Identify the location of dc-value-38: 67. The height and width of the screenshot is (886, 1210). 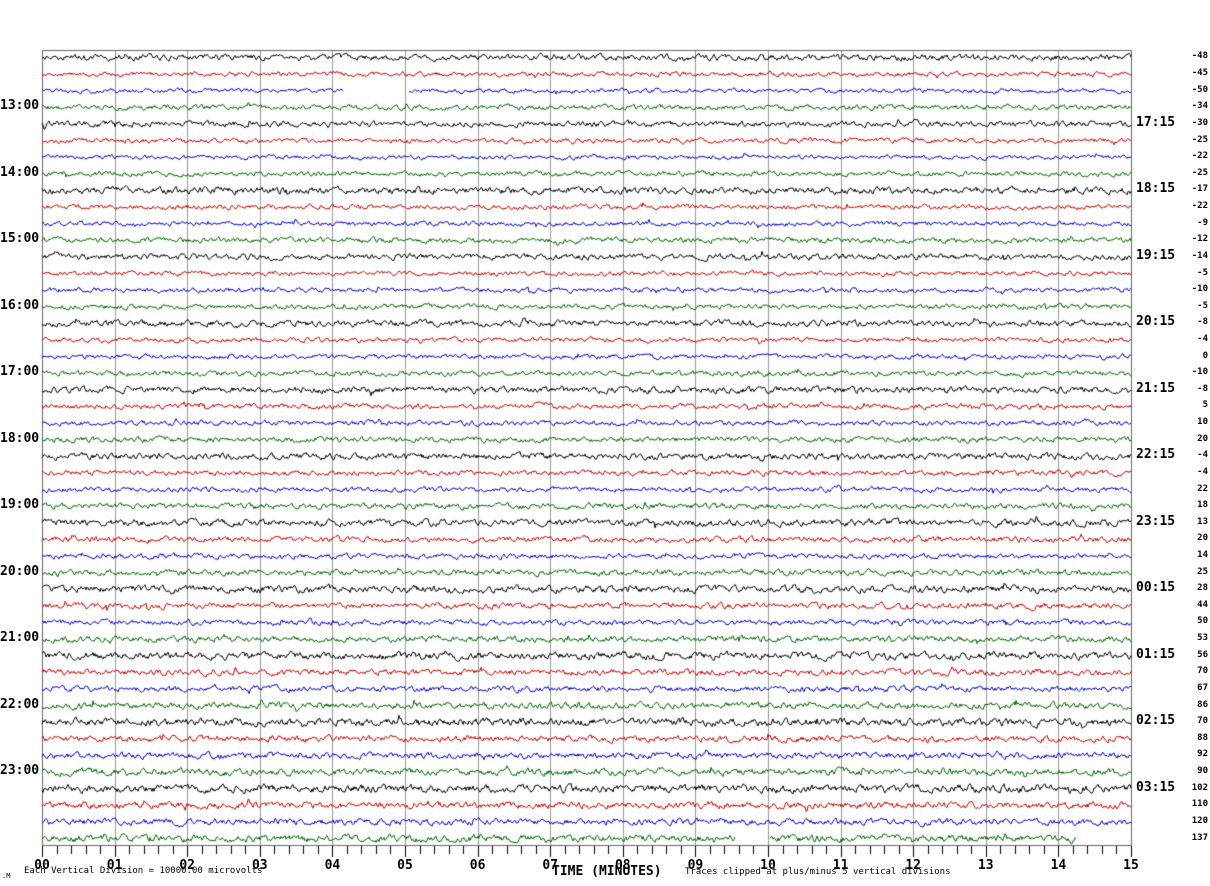
(1202, 687).